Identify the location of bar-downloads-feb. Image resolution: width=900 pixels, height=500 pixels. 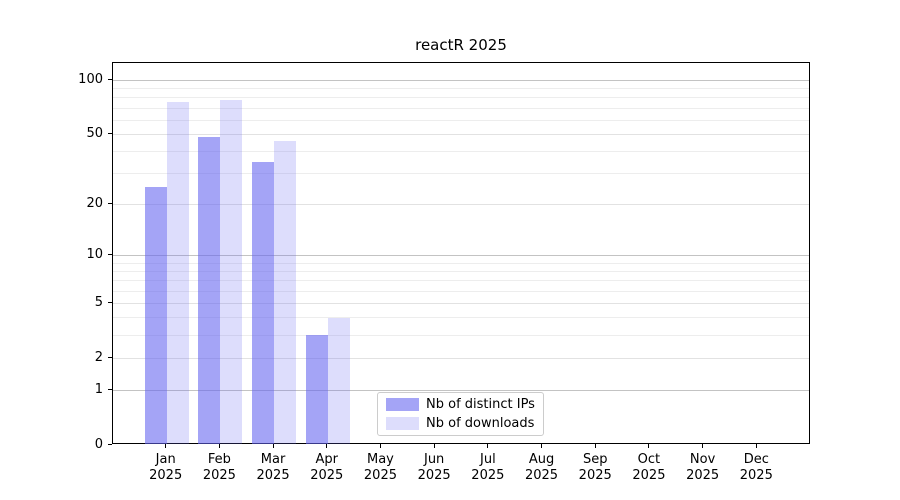
(231, 271).